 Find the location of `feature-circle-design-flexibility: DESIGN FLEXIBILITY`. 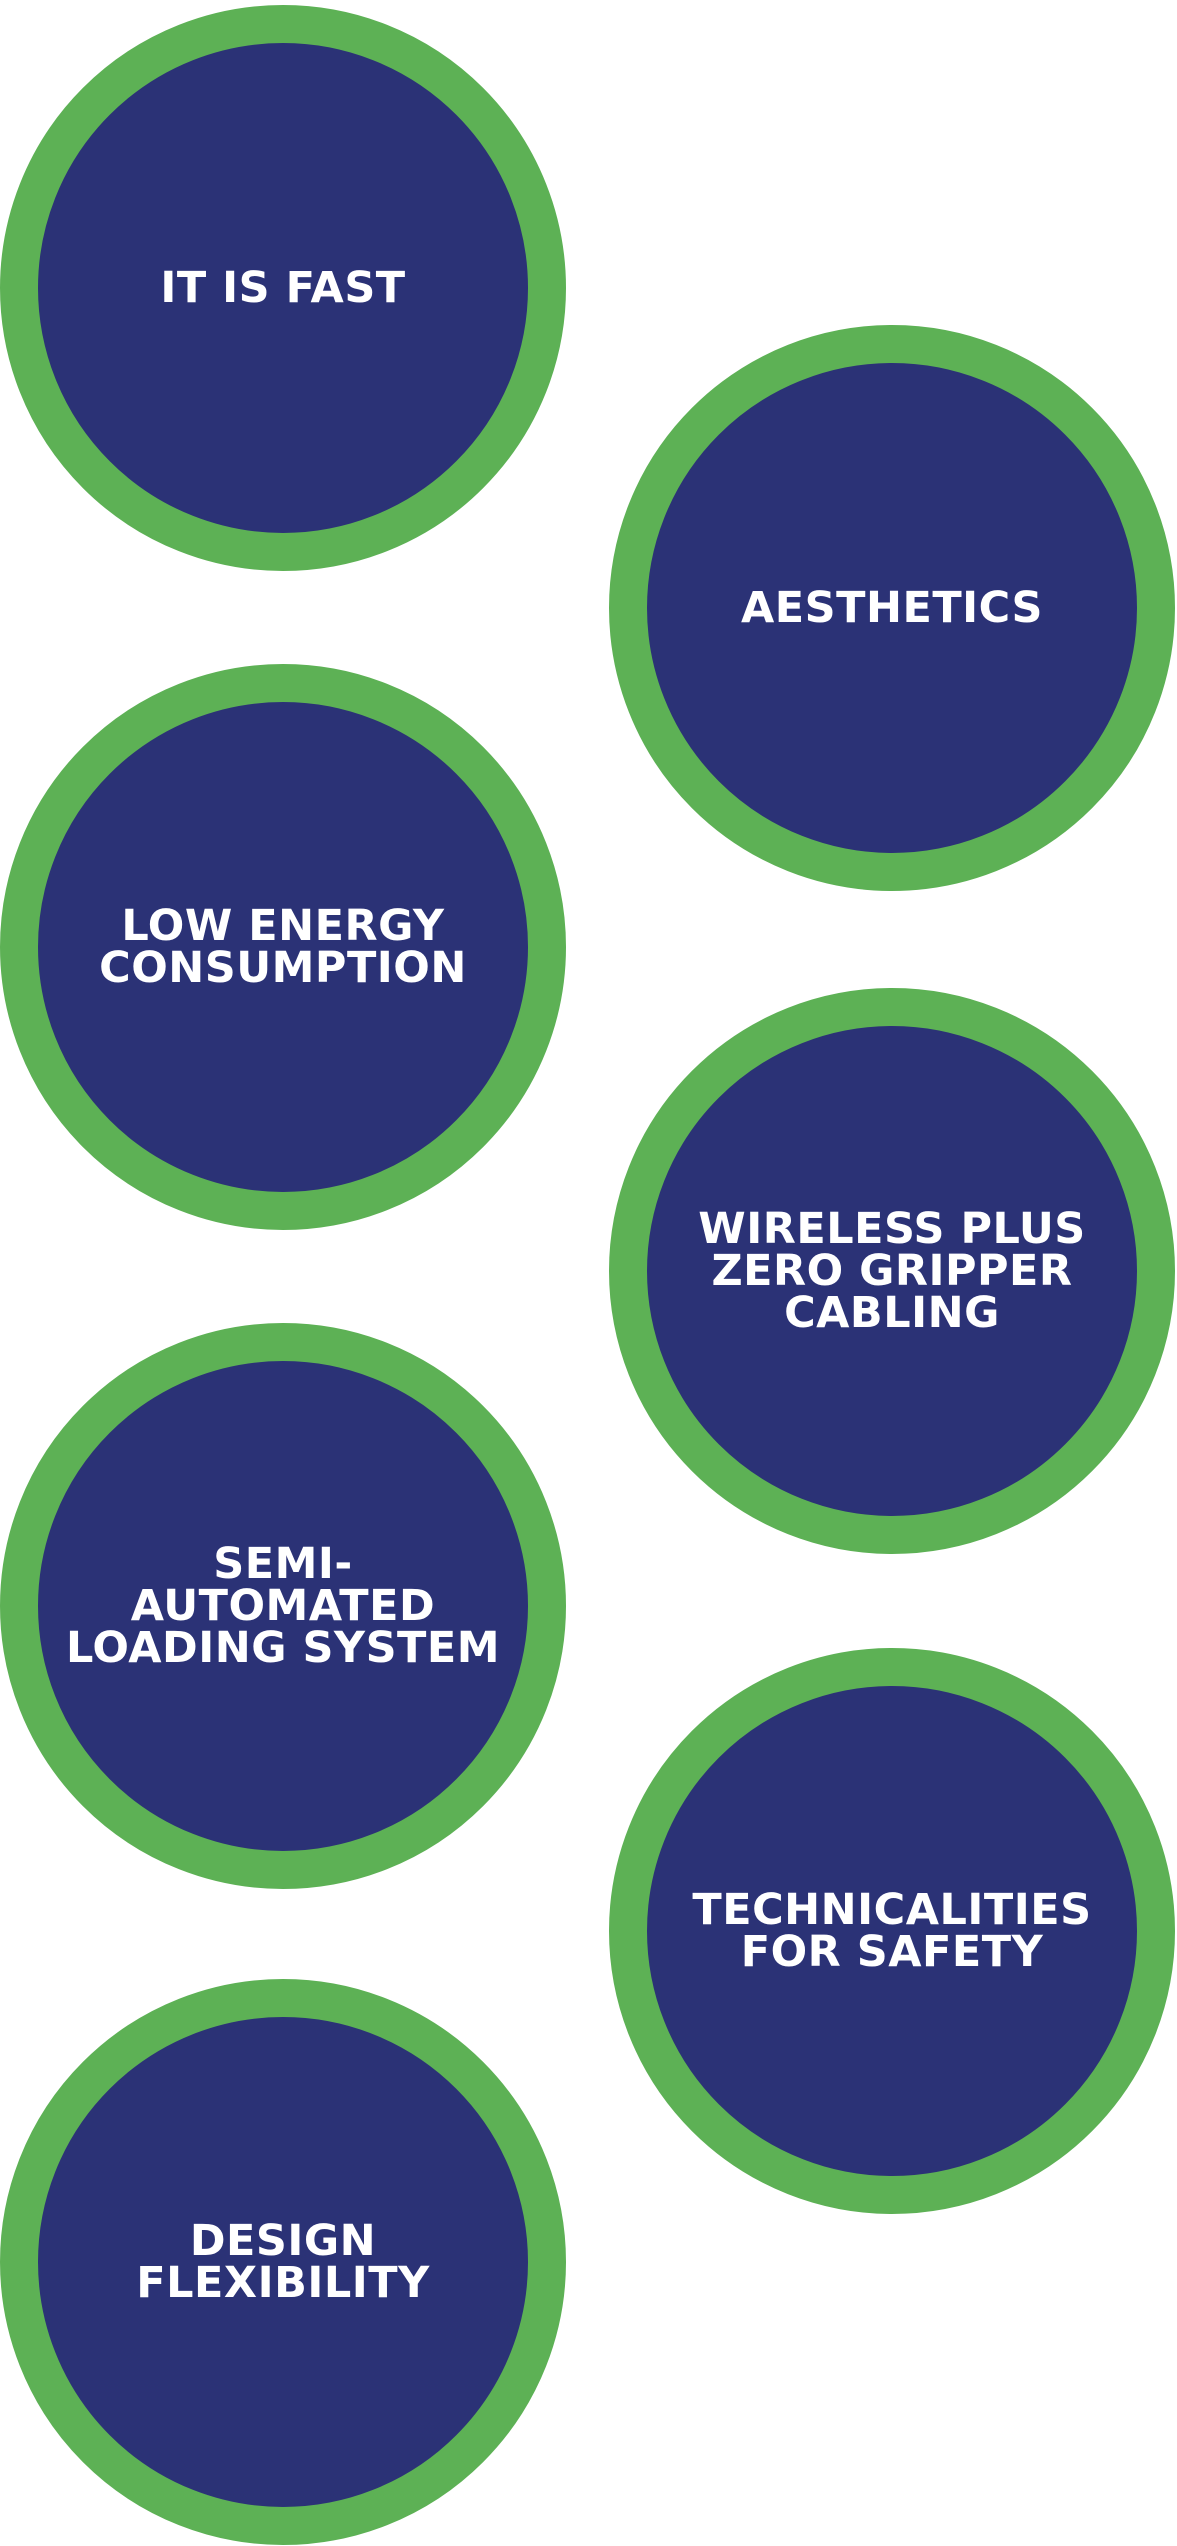

feature-circle-design-flexibility: DESIGN FLEXIBILITY is located at coordinates (283, 2262).